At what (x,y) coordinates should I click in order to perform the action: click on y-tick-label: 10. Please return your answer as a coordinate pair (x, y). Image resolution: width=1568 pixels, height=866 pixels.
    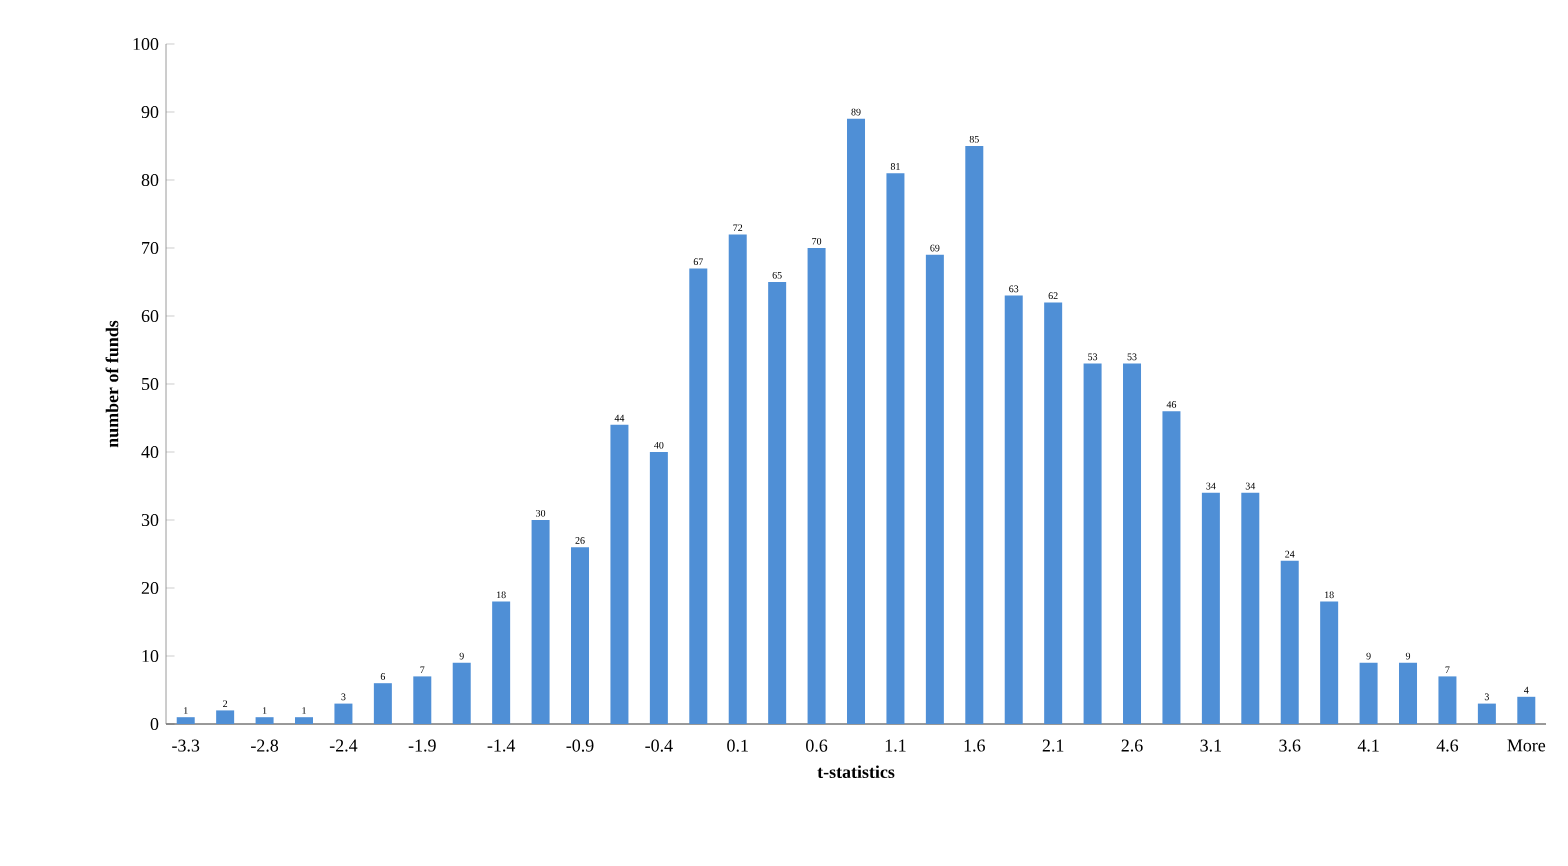
    Looking at the image, I should click on (150, 656).